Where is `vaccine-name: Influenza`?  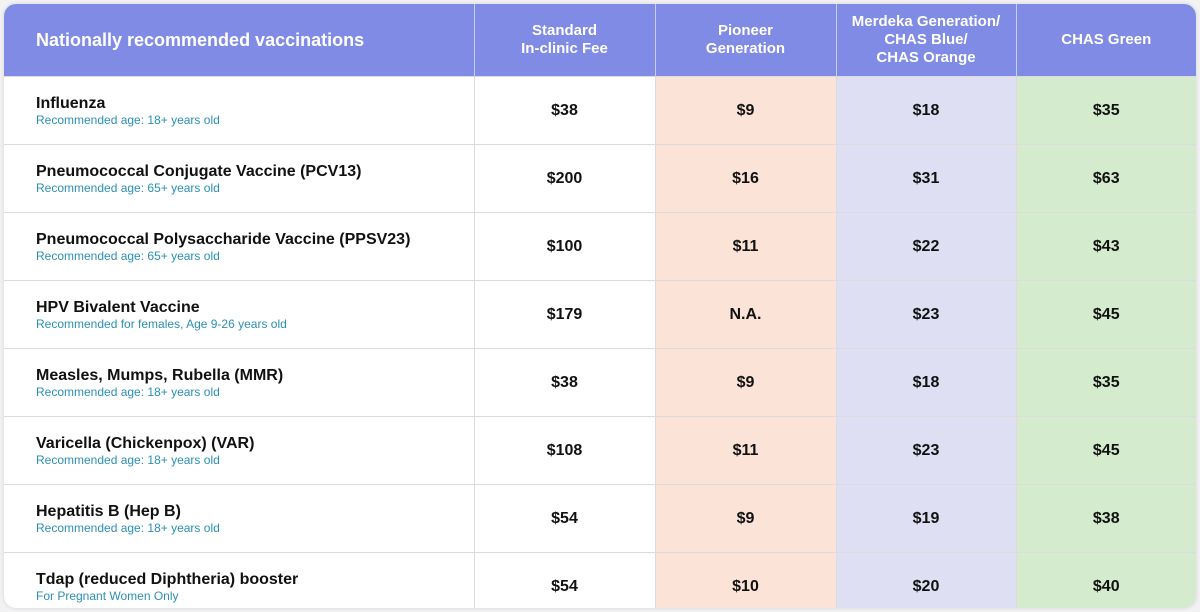
vaccine-name: Influenza is located at coordinates (71, 103).